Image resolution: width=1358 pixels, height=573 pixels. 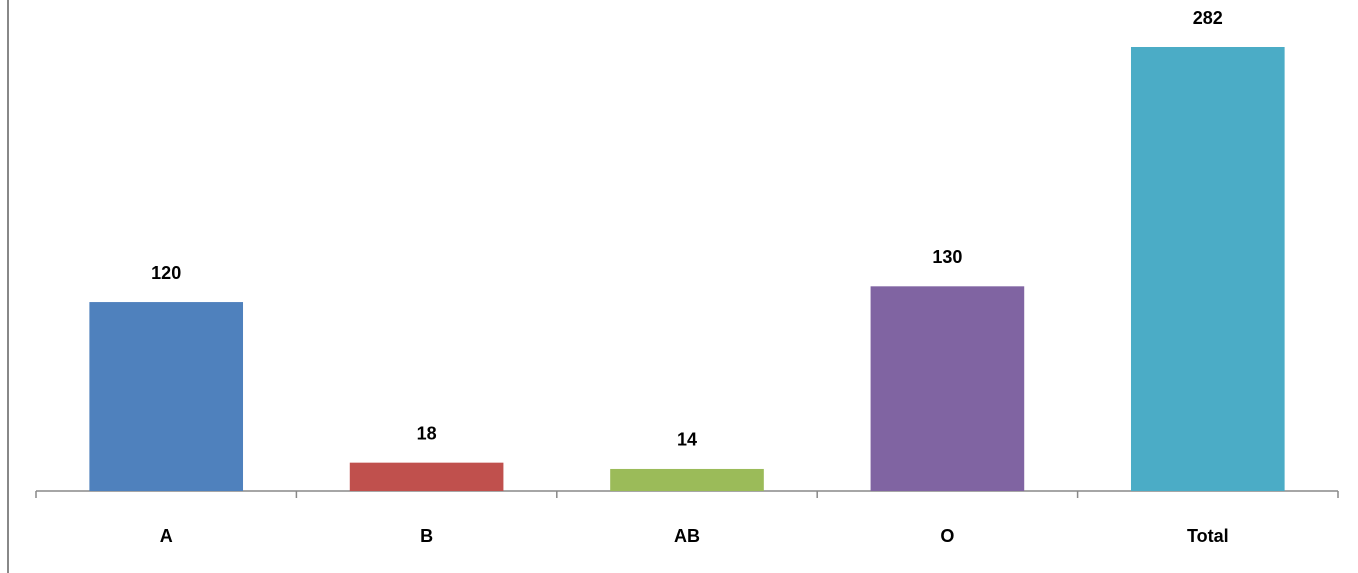 I want to click on data-label: 14, so click(x=687, y=440).